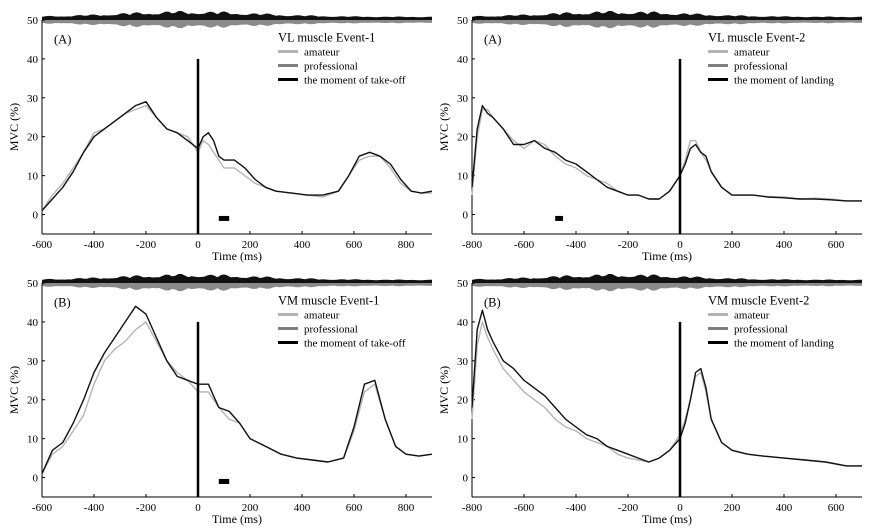 The height and width of the screenshot is (532, 869). I want to click on panel-title: VM muscle Event-2, so click(758, 300).